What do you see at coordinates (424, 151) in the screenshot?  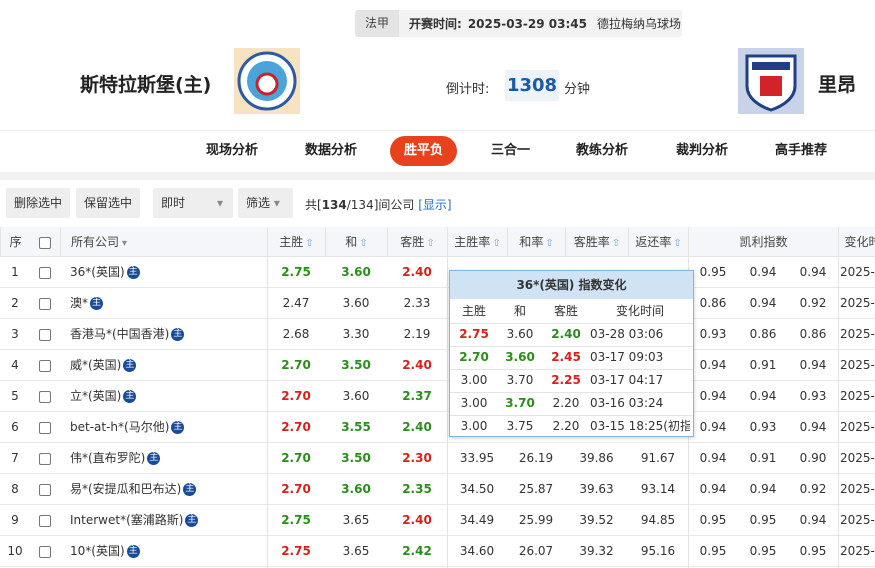 I see `tab: 胜平负` at bounding box center [424, 151].